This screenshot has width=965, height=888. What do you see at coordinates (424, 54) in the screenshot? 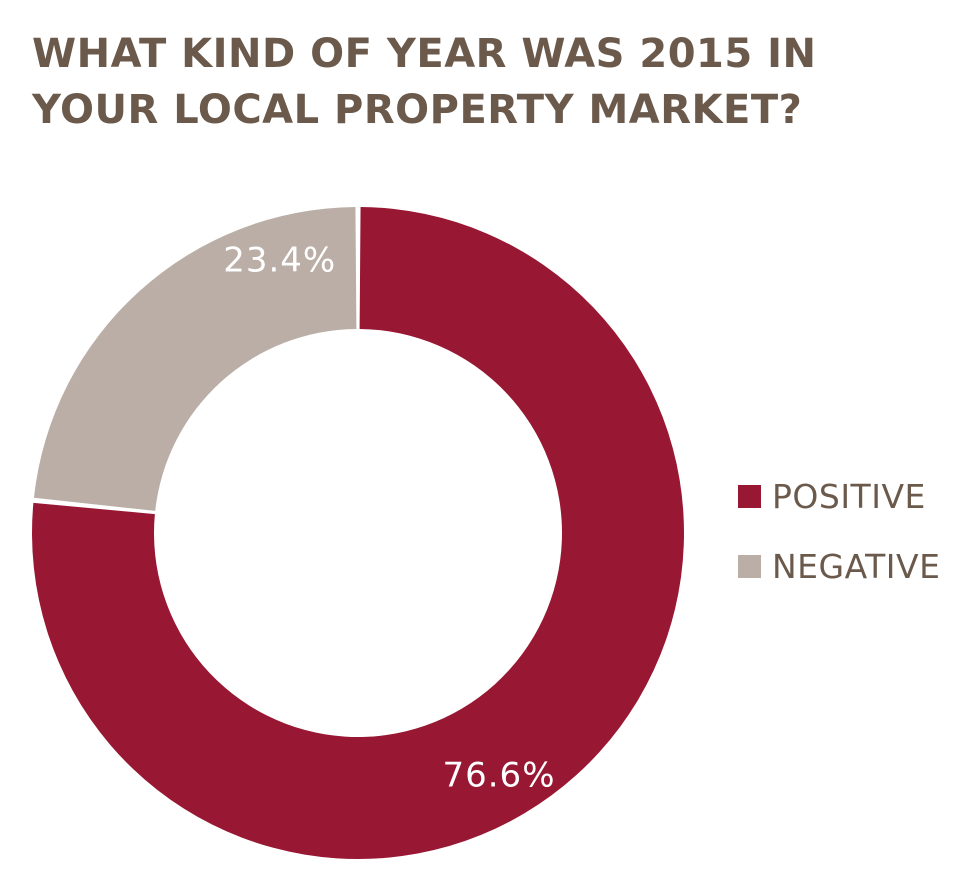
I see `chart-title-line-1: WHAT KIND OF YEAR WAS 2015 IN` at bounding box center [424, 54].